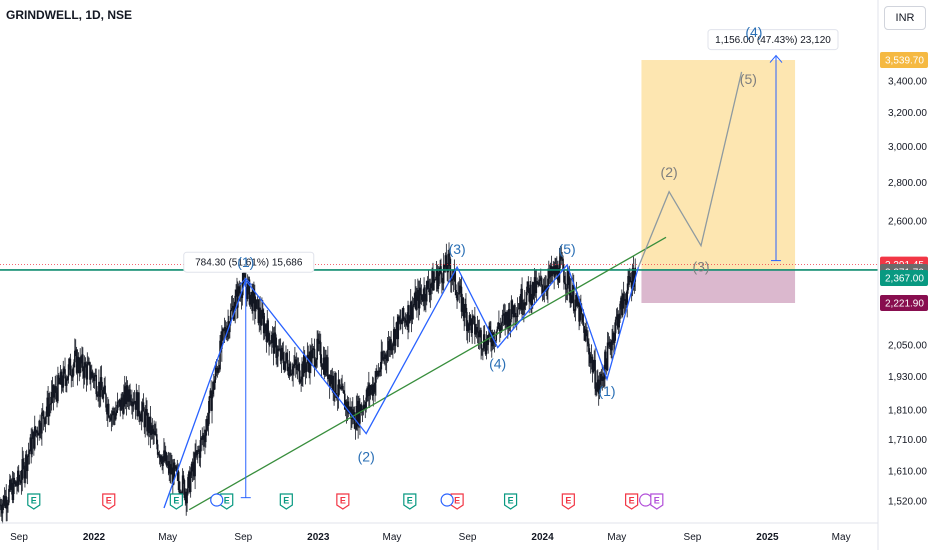 Image resolution: width=932 pixels, height=550 pixels. I want to click on currency-selector: INR, so click(905, 18).